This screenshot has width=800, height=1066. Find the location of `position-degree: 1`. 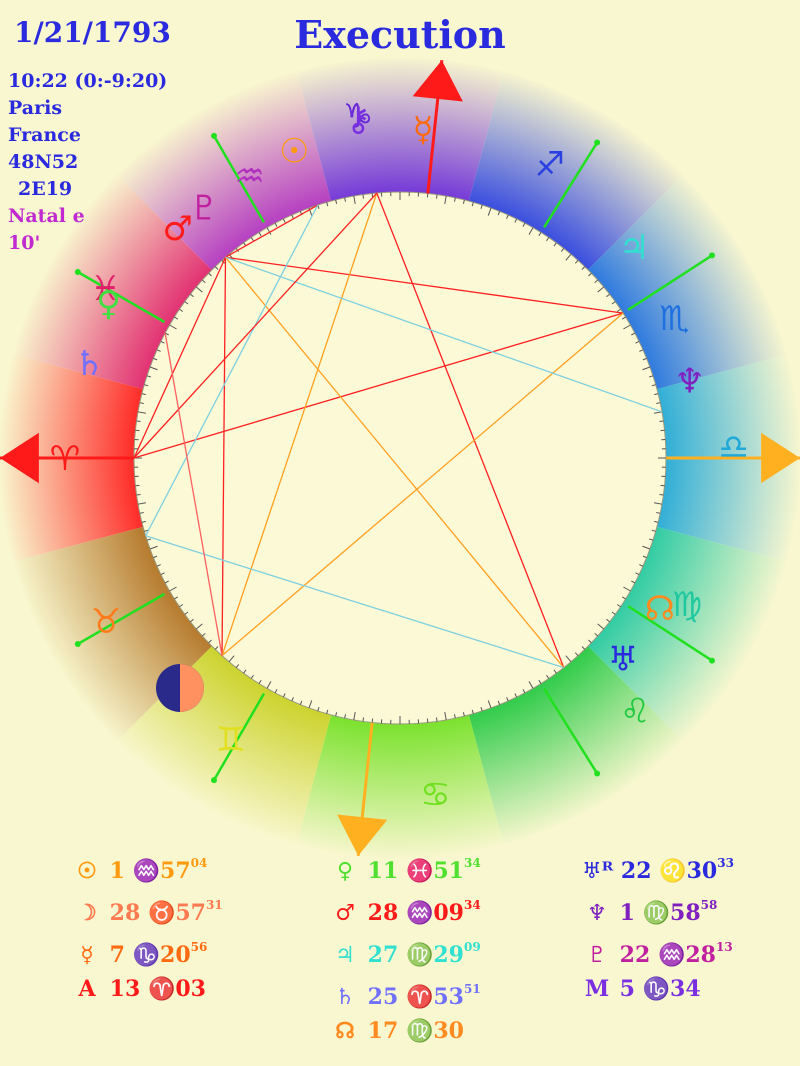

position-degree: 1 is located at coordinates (117, 871).